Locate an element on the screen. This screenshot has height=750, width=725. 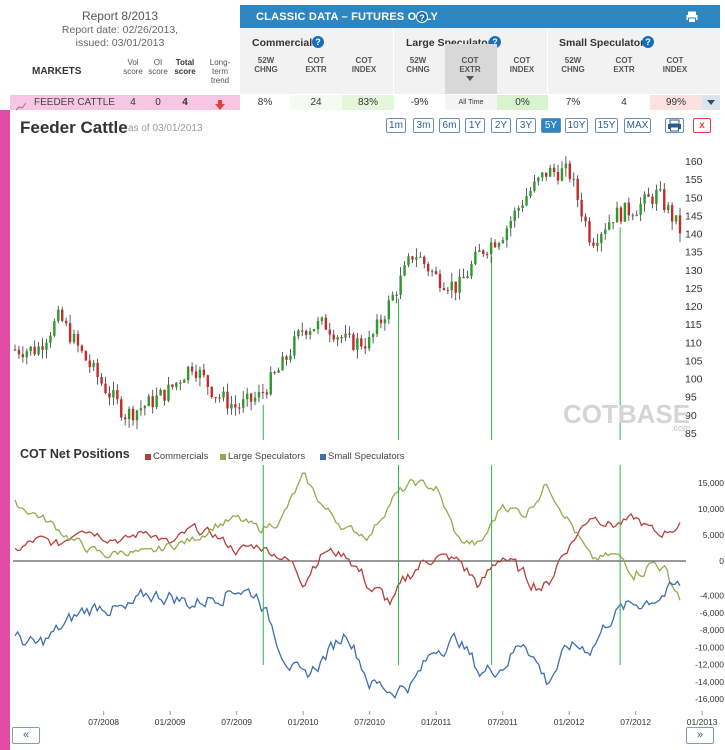
legend-large-swatch is located at coordinates (223, 457).